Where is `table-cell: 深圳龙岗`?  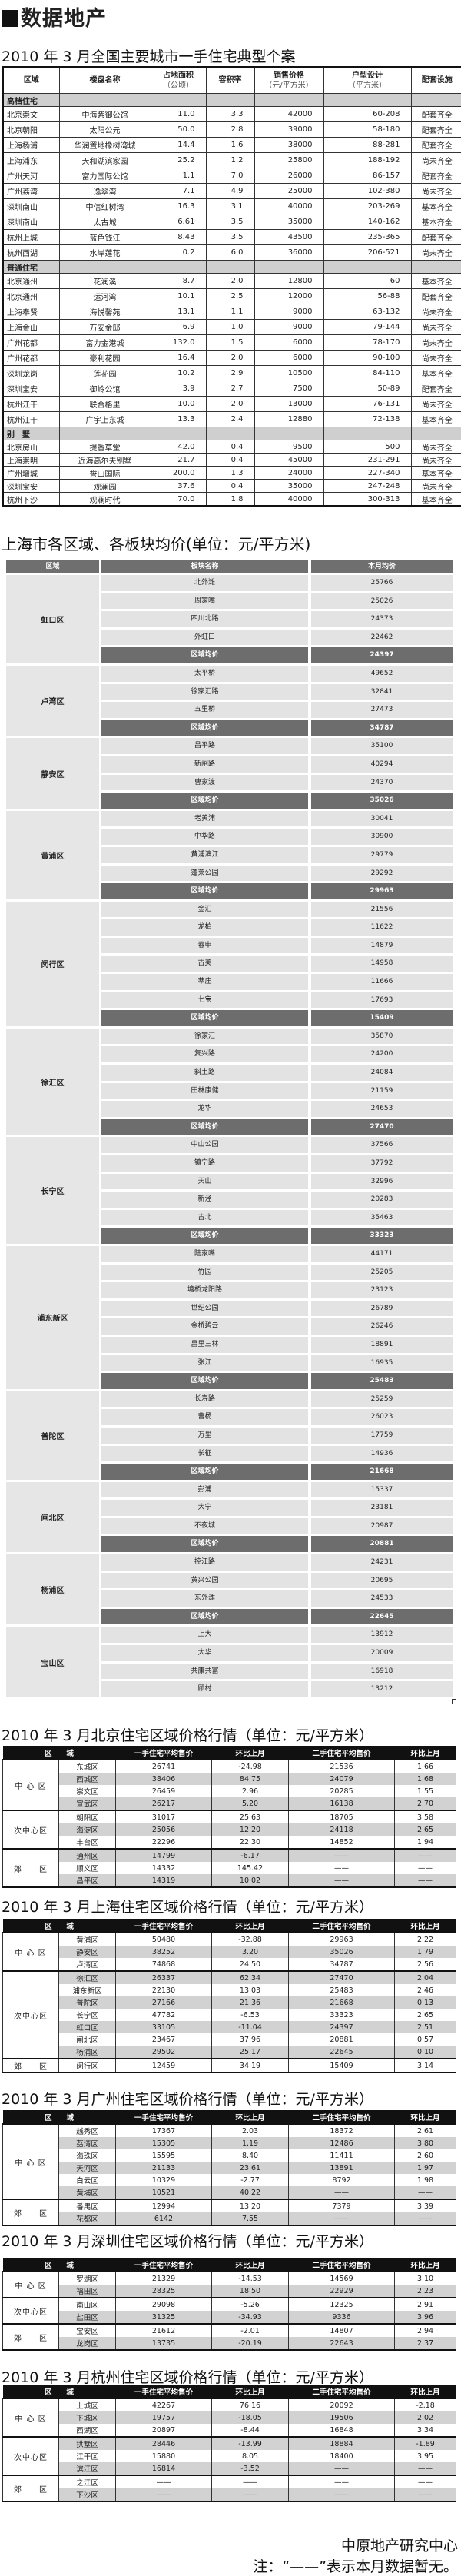 table-cell: 深圳龙岗 is located at coordinates (31, 373).